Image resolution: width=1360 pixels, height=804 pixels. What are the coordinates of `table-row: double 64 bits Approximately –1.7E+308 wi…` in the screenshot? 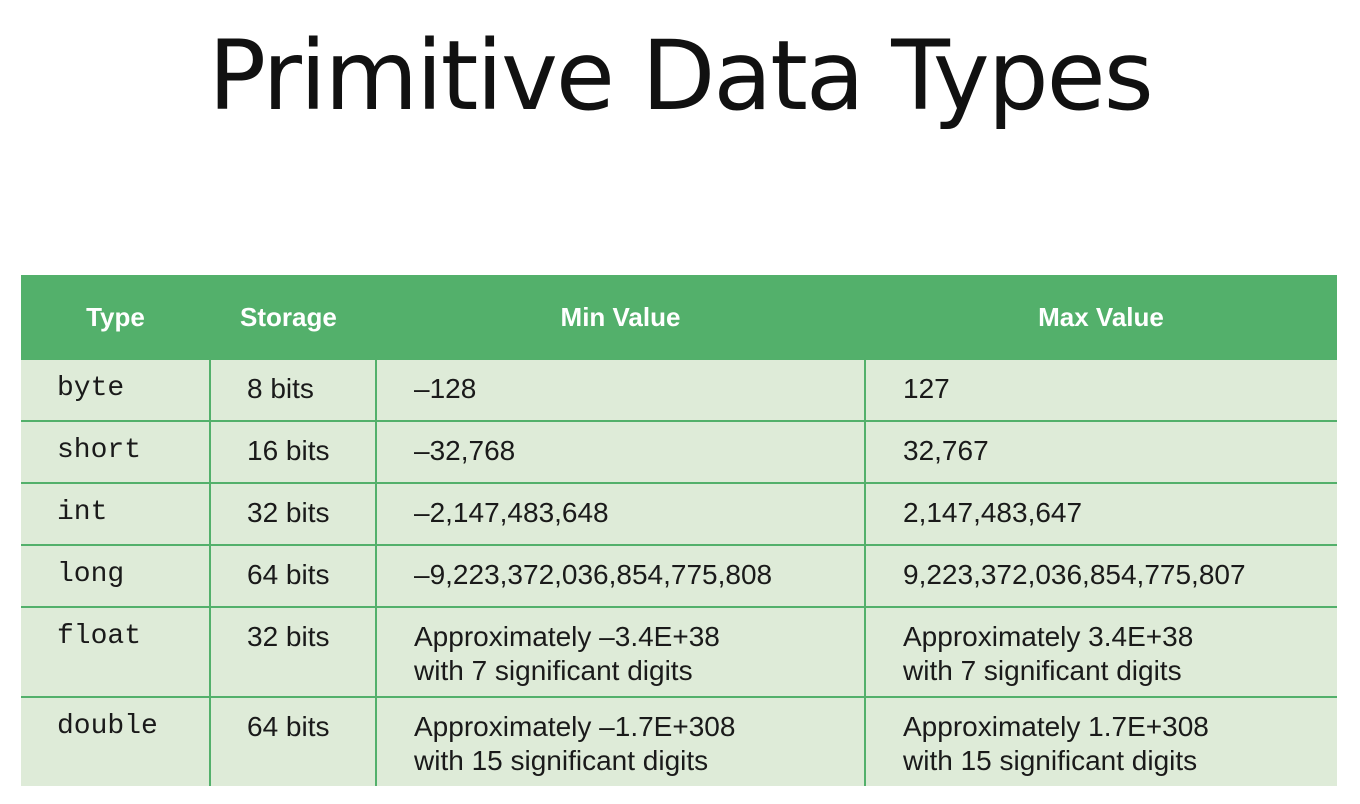 It's located at (679, 741).